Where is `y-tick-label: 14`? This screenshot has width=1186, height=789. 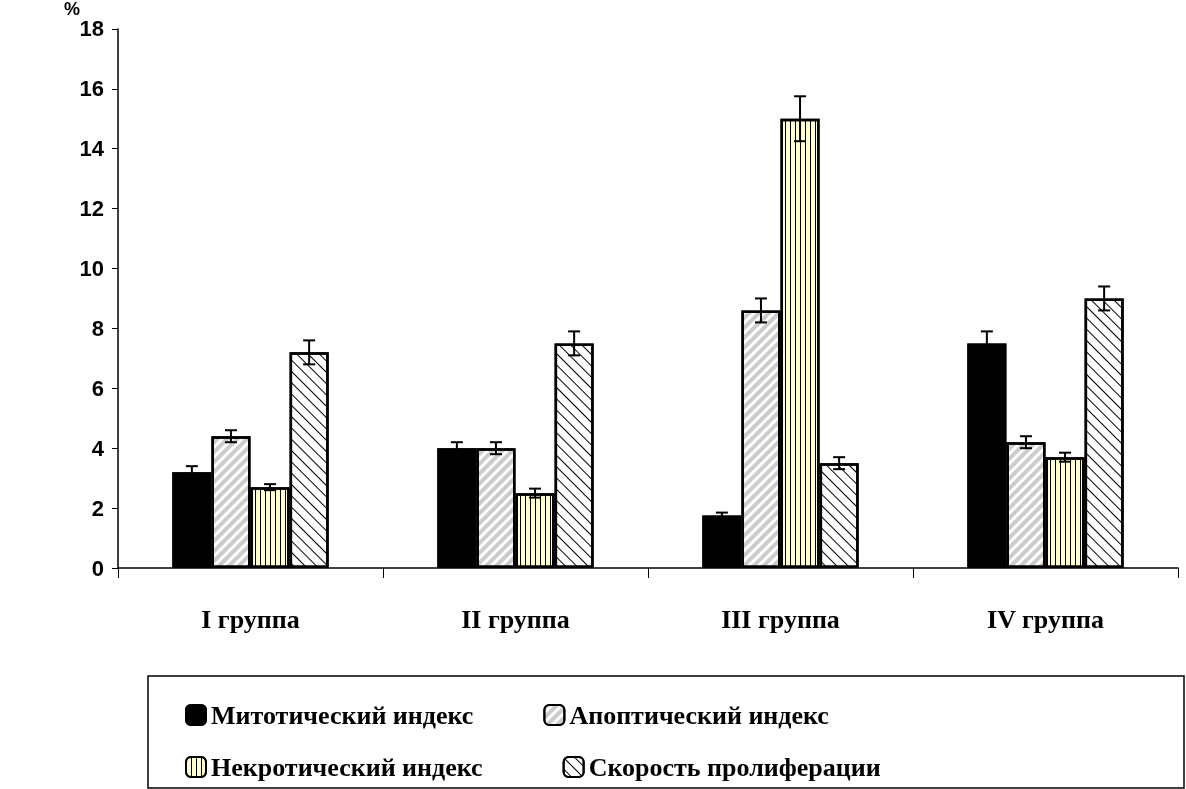 y-tick-label: 14 is located at coordinates (92, 149).